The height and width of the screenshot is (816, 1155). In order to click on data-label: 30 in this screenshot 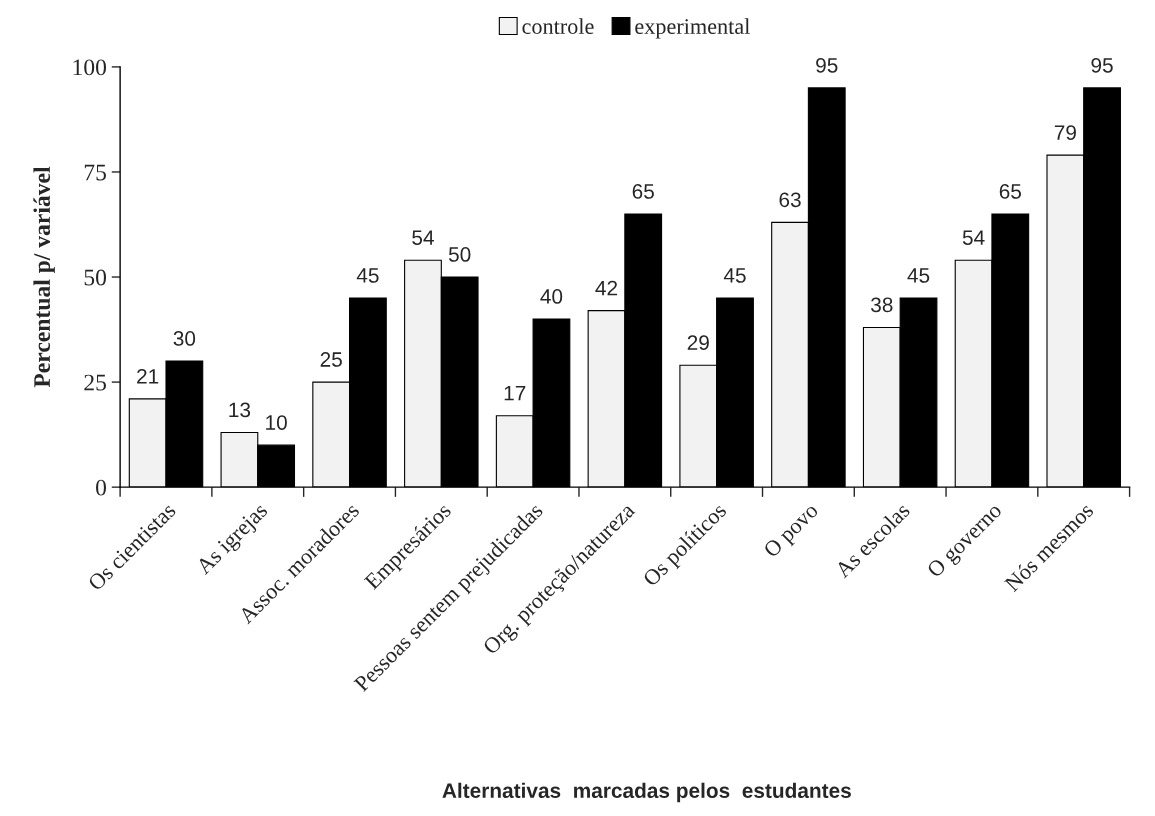, I will do `click(184, 338)`.